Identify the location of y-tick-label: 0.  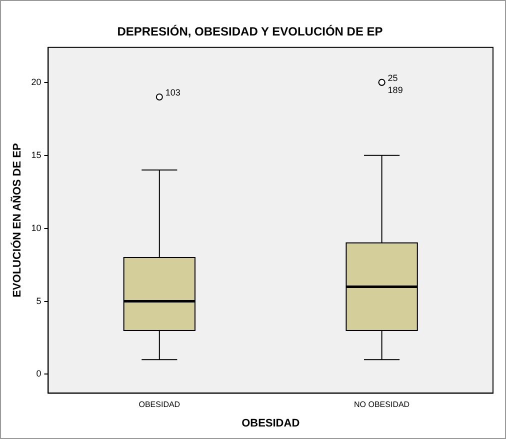
(39, 373).